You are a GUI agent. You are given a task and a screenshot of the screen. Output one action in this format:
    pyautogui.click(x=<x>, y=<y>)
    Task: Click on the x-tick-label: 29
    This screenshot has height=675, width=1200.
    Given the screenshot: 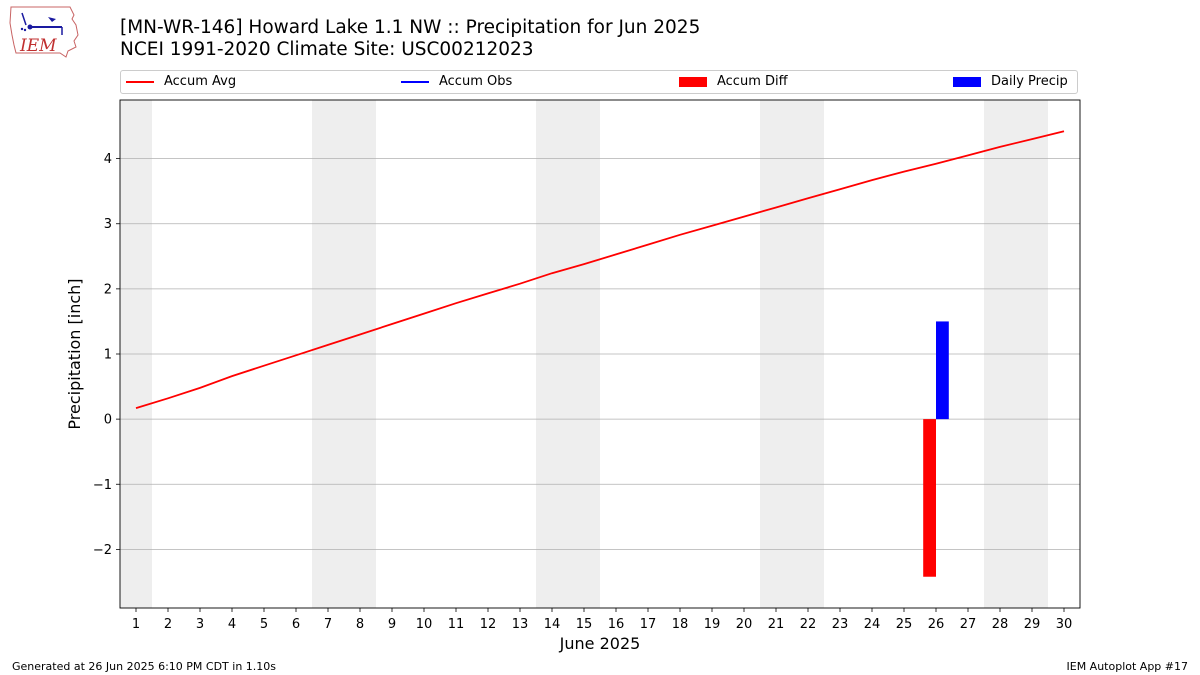 What is the action you would take?
    pyautogui.click(x=1032, y=624)
    